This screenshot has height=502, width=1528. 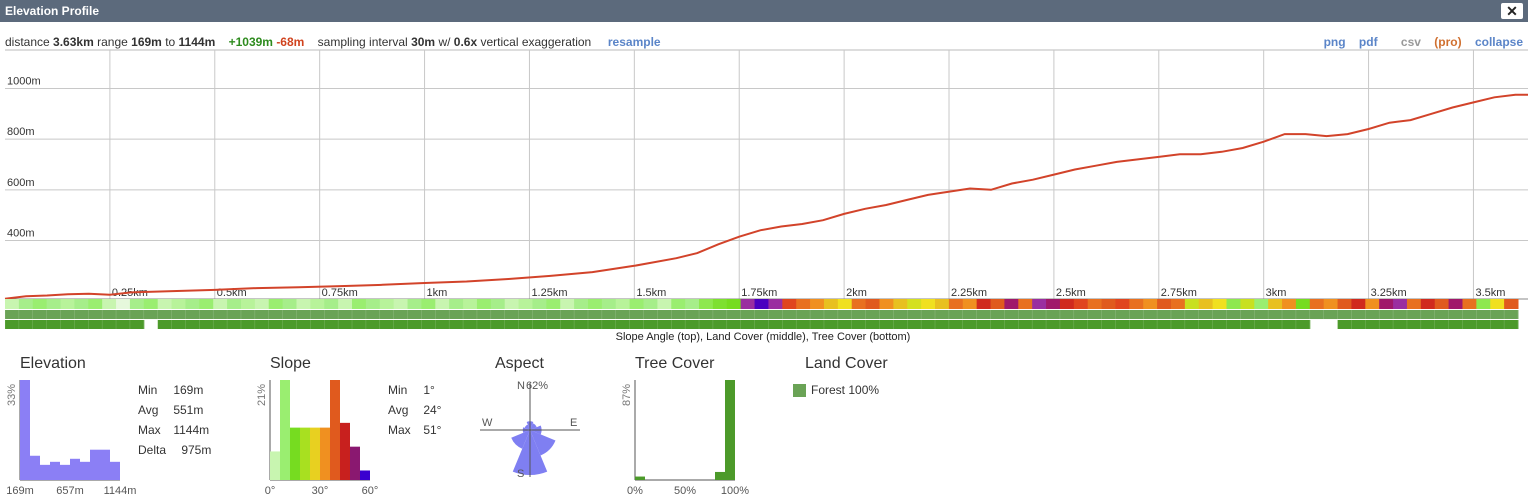 What do you see at coordinates (290, 363) in the screenshot?
I see `slope-title: Slope` at bounding box center [290, 363].